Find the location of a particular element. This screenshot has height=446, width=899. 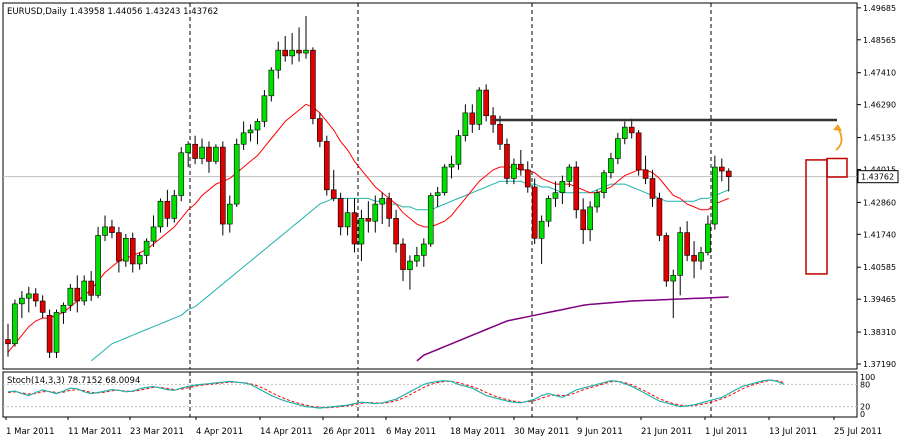

x-tick-label: 1 Mar 2011 is located at coordinates (30, 432).